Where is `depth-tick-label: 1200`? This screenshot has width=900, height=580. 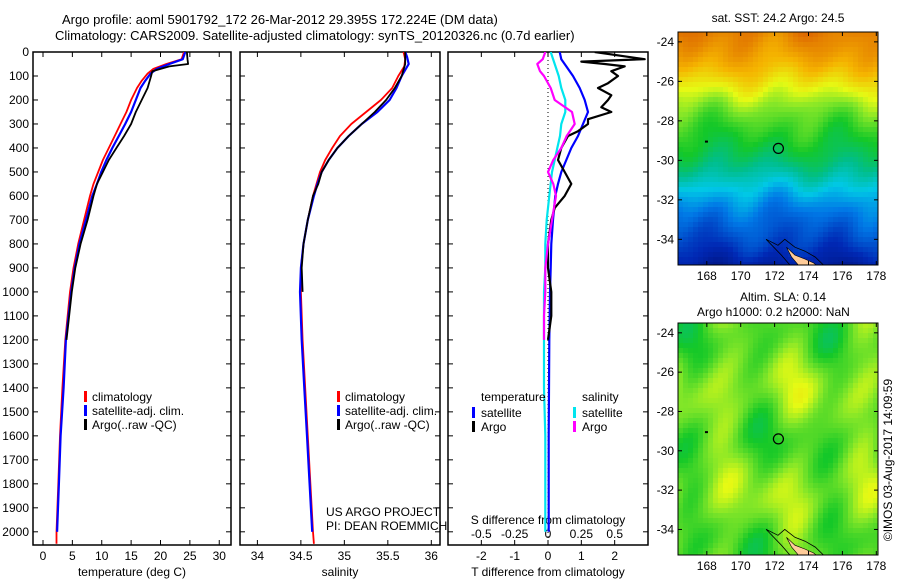 depth-tick-label: 1200 is located at coordinates (15, 340).